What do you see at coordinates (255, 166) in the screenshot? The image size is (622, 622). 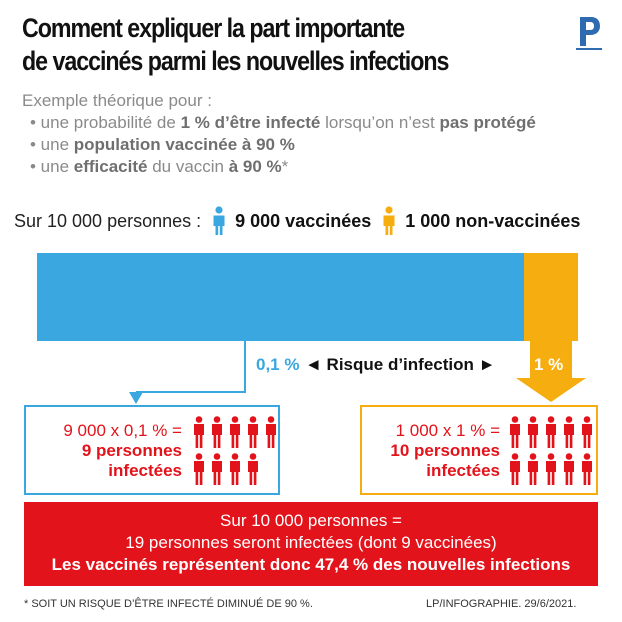 I see `b3-bold2: à 90 %` at bounding box center [255, 166].